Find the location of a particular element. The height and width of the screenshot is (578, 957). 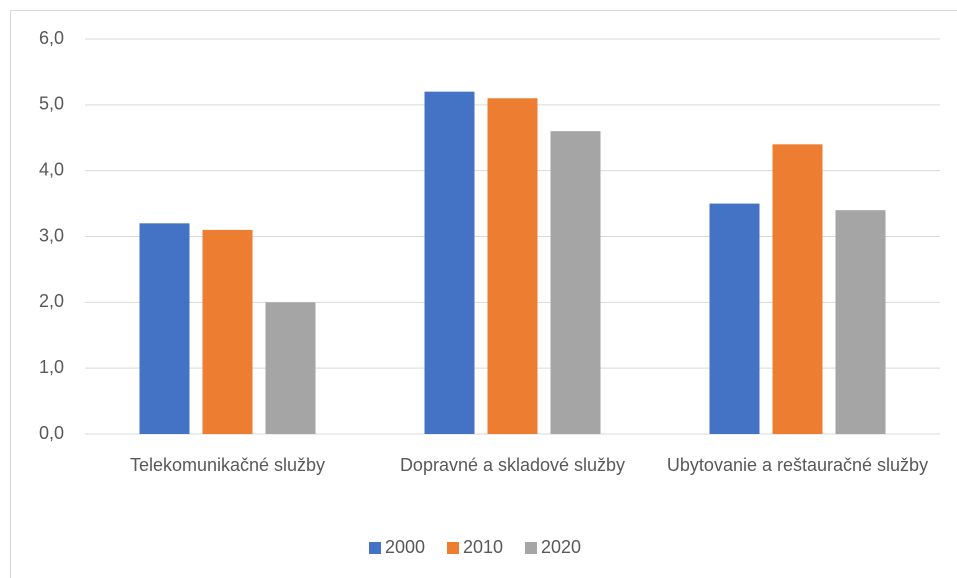

legend-label: 2000 is located at coordinates (405, 547).